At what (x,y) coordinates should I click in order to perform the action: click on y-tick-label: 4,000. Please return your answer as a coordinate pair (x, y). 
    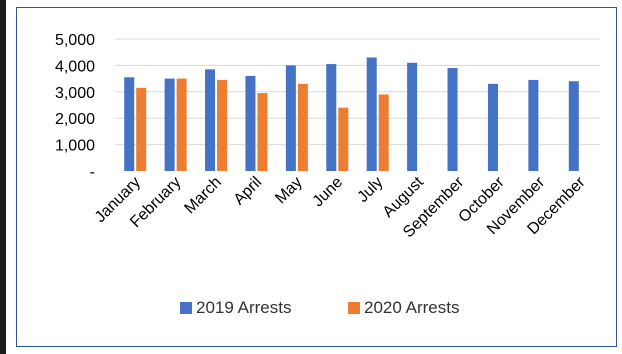
    Looking at the image, I should click on (75, 66).